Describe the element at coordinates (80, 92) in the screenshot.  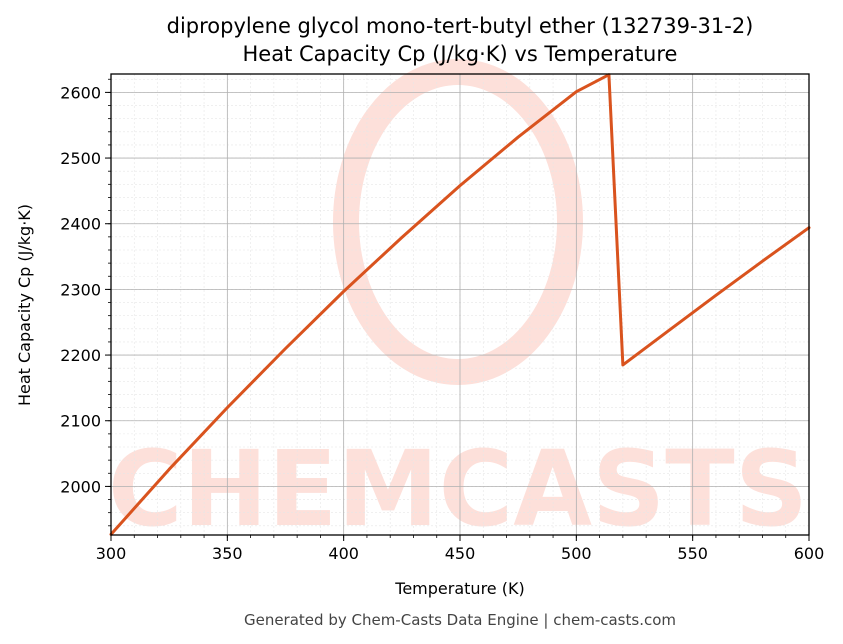
I see `y-tick-label: 2600` at that location.